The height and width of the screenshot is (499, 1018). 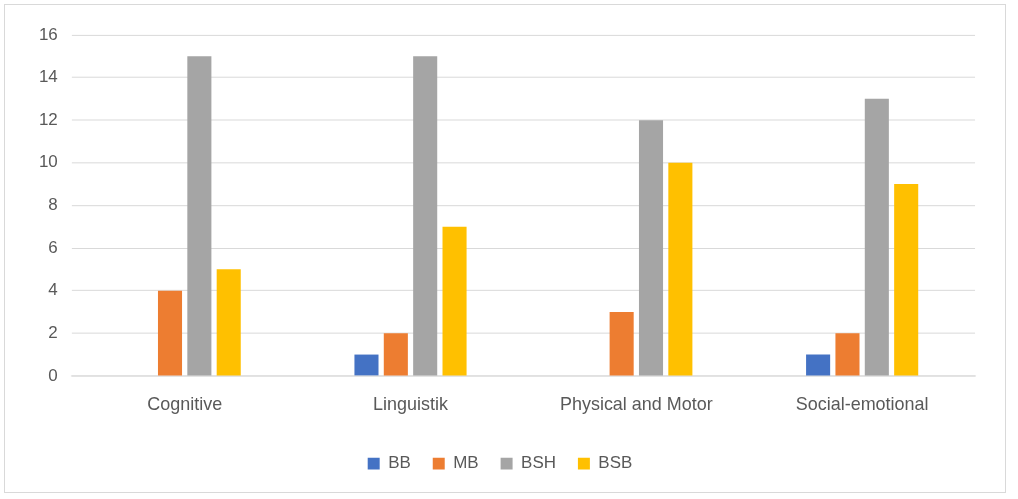 What do you see at coordinates (53, 290) in the screenshot?
I see `y-tick-label: 4` at bounding box center [53, 290].